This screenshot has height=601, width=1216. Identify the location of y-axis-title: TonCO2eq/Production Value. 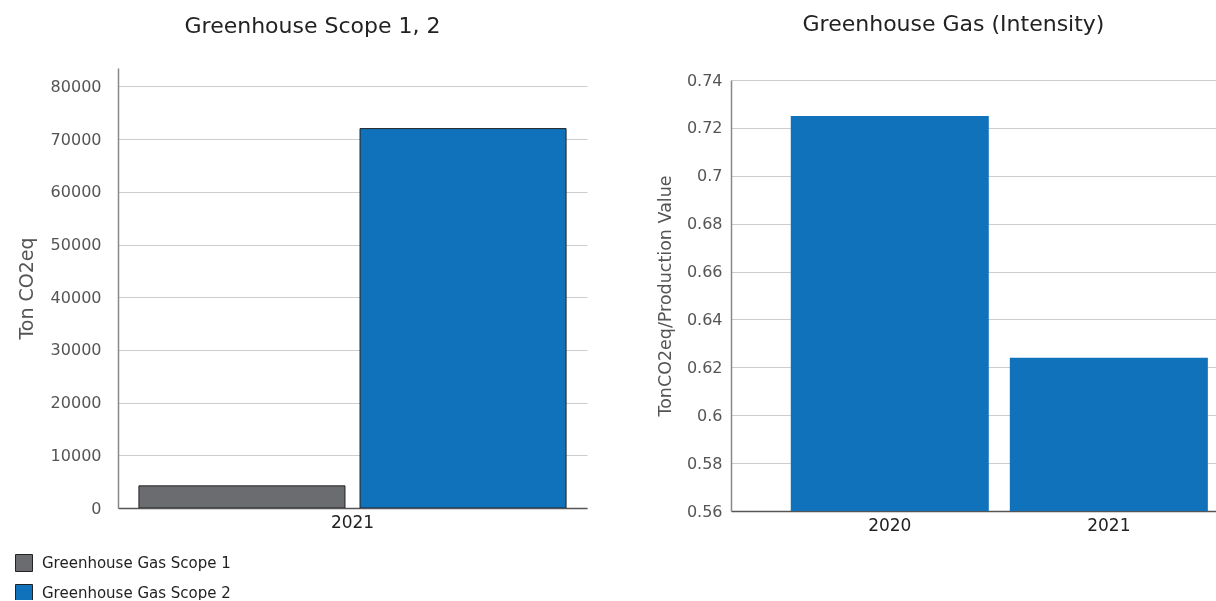
(664, 296).